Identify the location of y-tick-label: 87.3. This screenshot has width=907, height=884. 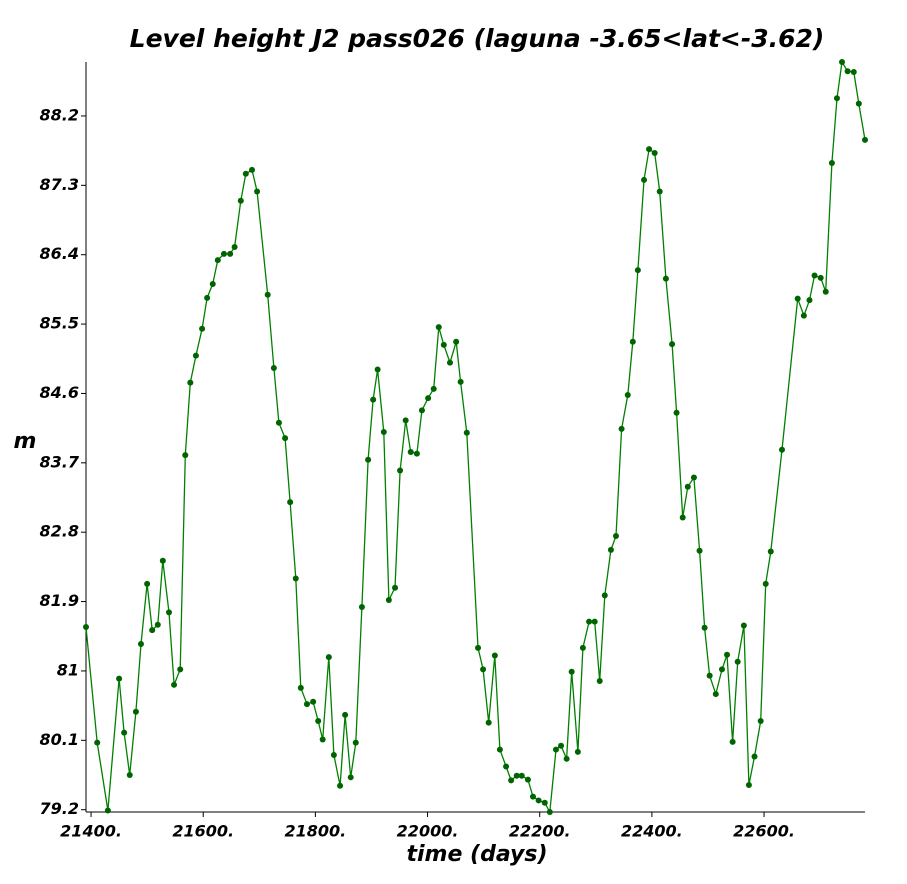
(59, 184).